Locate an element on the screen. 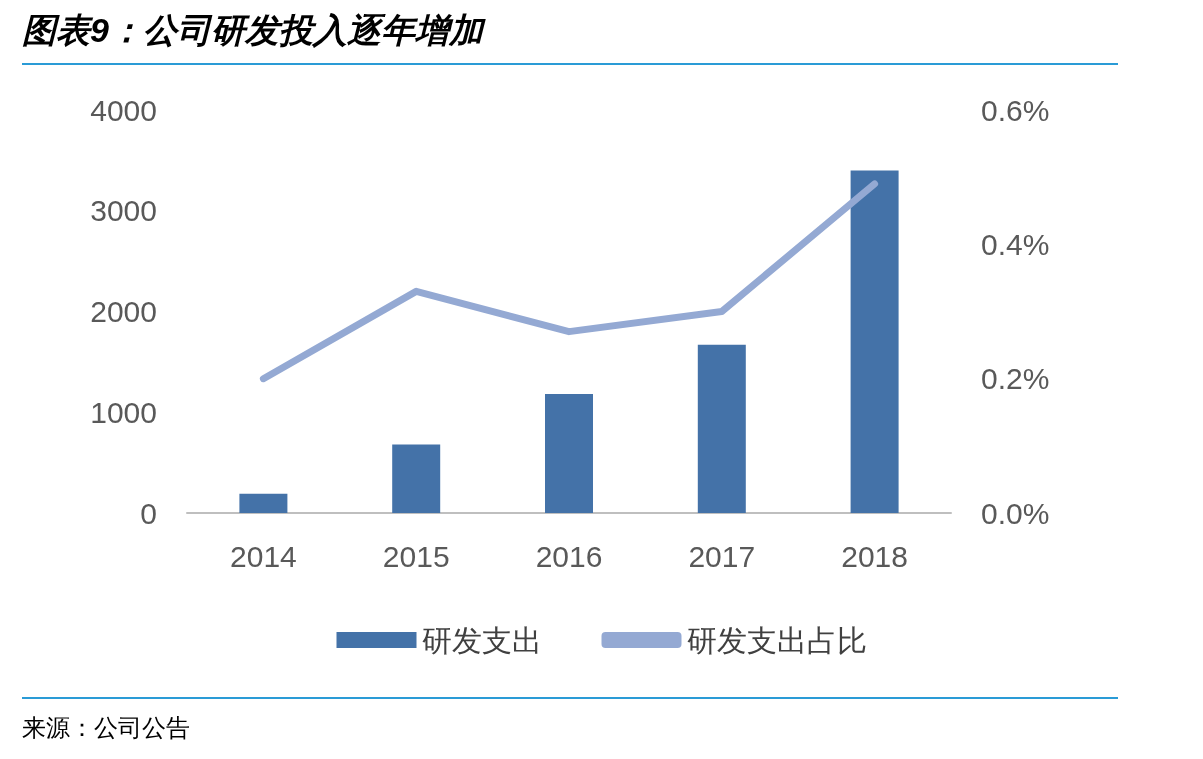  y-tick-label: 4000 is located at coordinates (123, 110).